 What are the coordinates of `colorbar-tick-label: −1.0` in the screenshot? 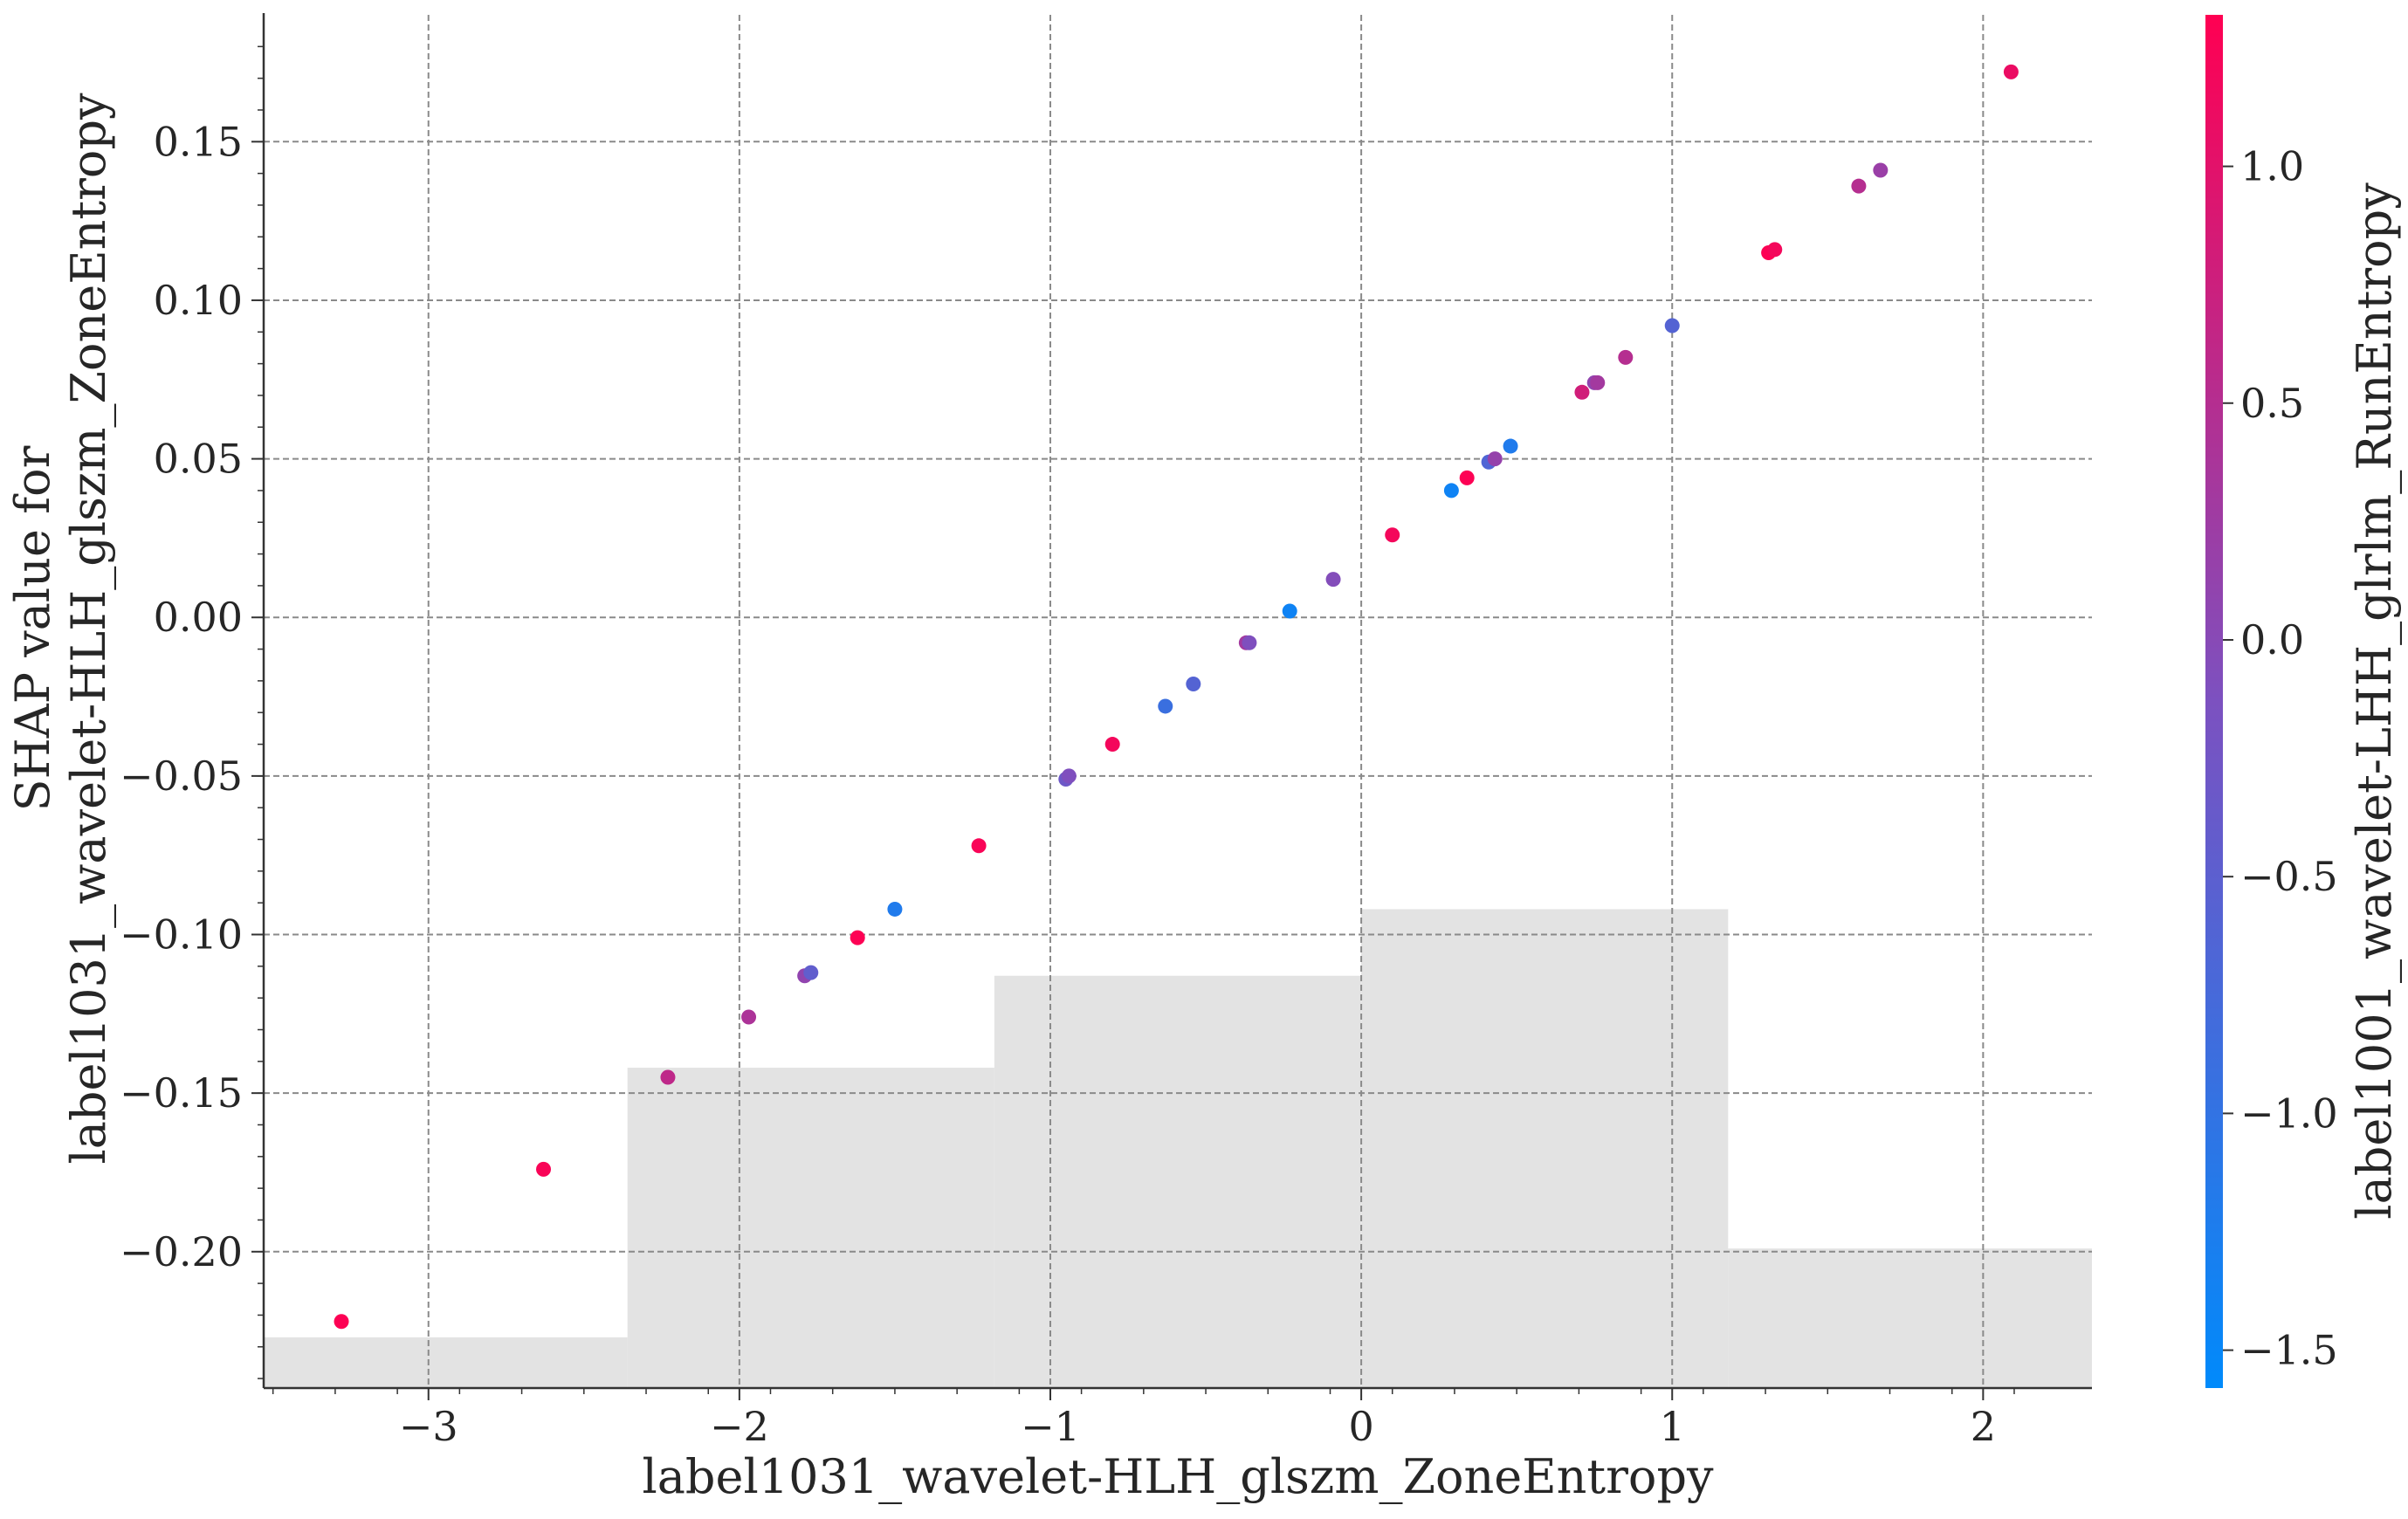 It's located at (2289, 1113).